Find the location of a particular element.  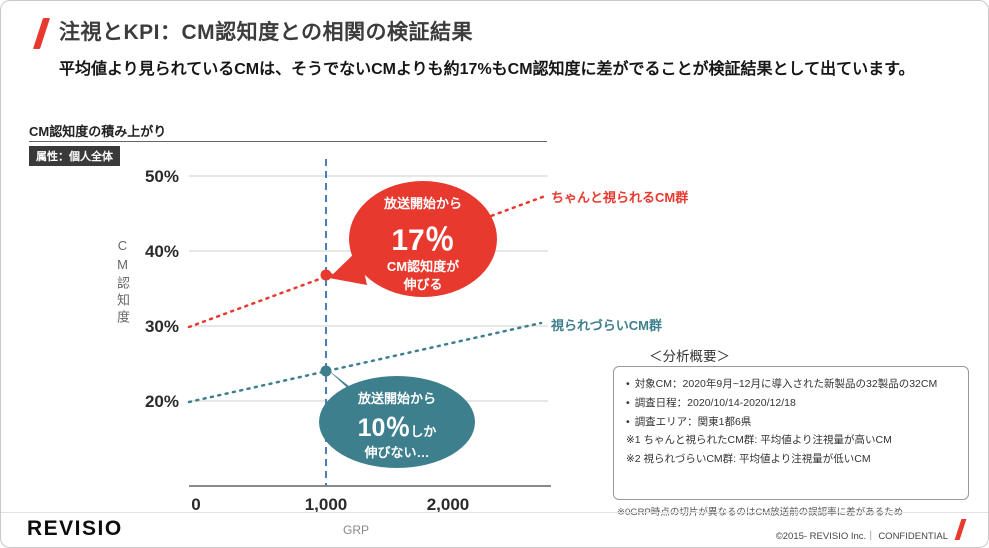

annotation-bubble-watched is located at coordinates (423, 239).